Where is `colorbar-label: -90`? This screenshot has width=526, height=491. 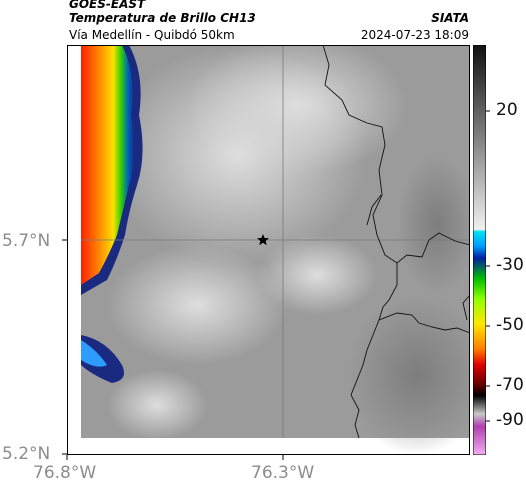 colorbar-label: -90 is located at coordinates (510, 420).